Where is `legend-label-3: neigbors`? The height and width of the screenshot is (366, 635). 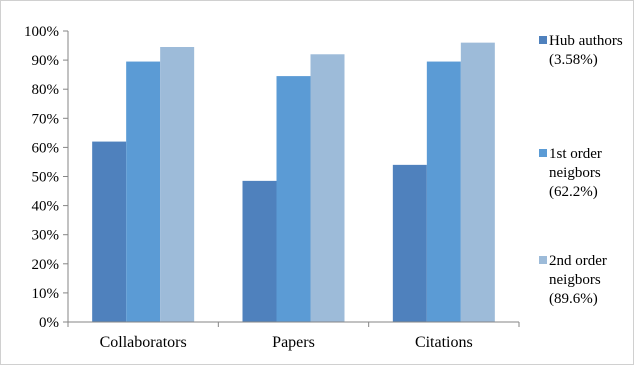
legend-label-3: neigbors is located at coordinates (575, 280).